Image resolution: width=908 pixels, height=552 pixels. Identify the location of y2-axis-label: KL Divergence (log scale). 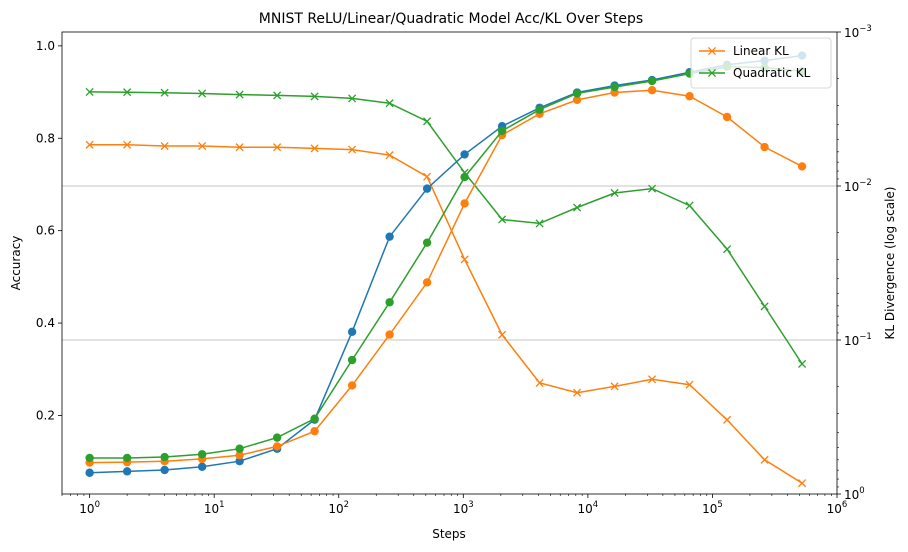
(890, 263).